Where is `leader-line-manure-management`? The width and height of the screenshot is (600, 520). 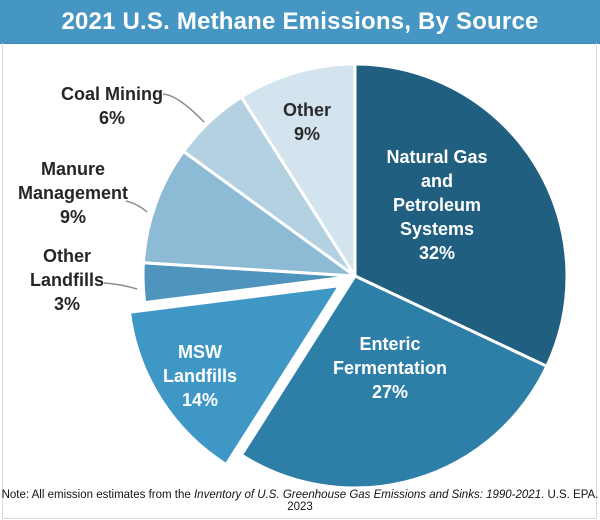 leader-line-manure-management is located at coordinates (136, 206).